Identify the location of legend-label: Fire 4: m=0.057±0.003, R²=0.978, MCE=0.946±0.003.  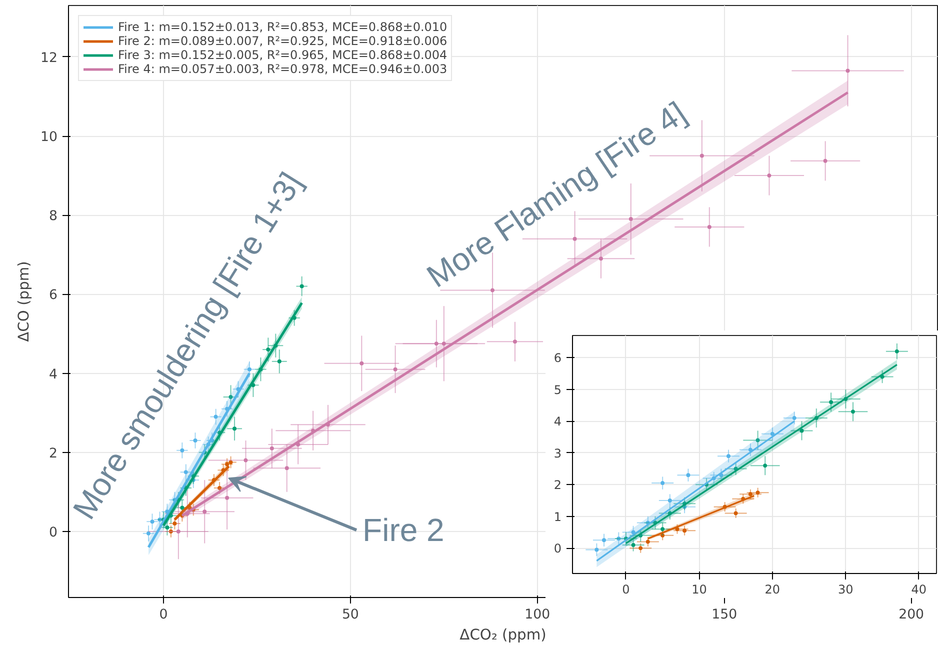
(283, 69).